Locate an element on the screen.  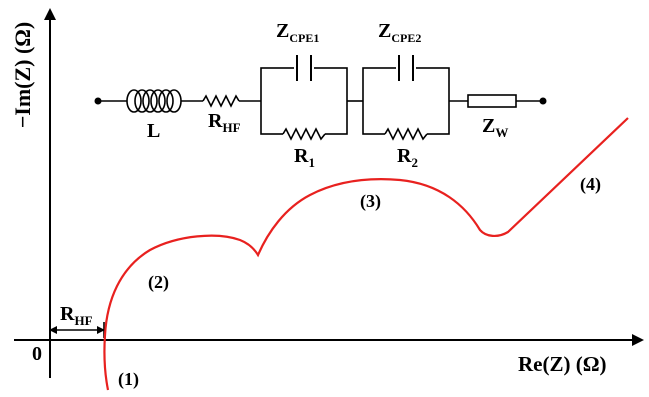
cpe1-gap is located at coordinates (304, 68).